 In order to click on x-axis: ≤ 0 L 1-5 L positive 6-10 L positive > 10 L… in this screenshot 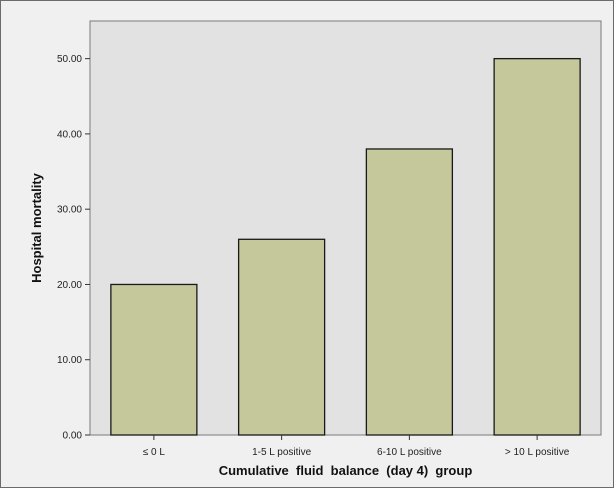, I will do `click(356, 446)`.